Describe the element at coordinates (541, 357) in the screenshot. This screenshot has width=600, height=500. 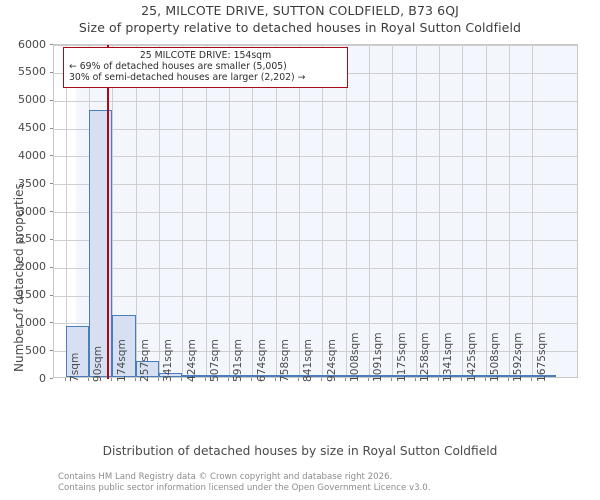
I see `x-tick-label: 1675sqm` at that location.